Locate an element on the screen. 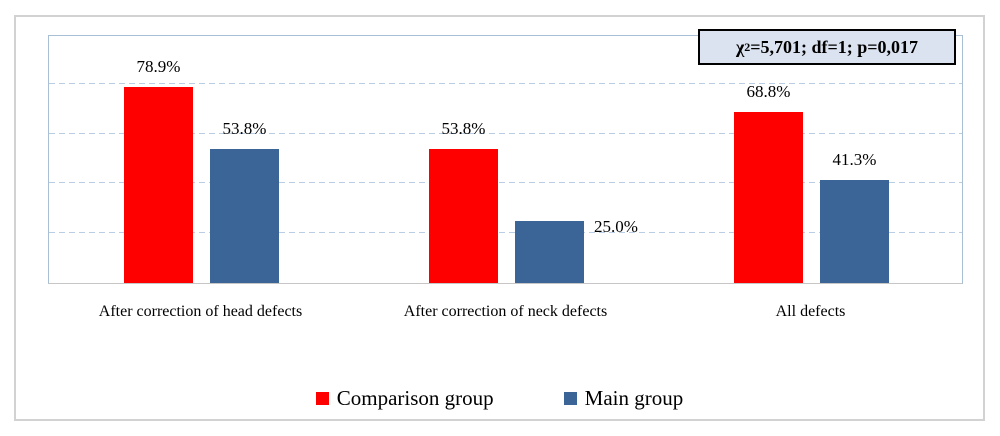 Image resolution: width=1000 pixels, height=436 pixels. category-label-2: After correction of neck defects is located at coordinates (505, 311).